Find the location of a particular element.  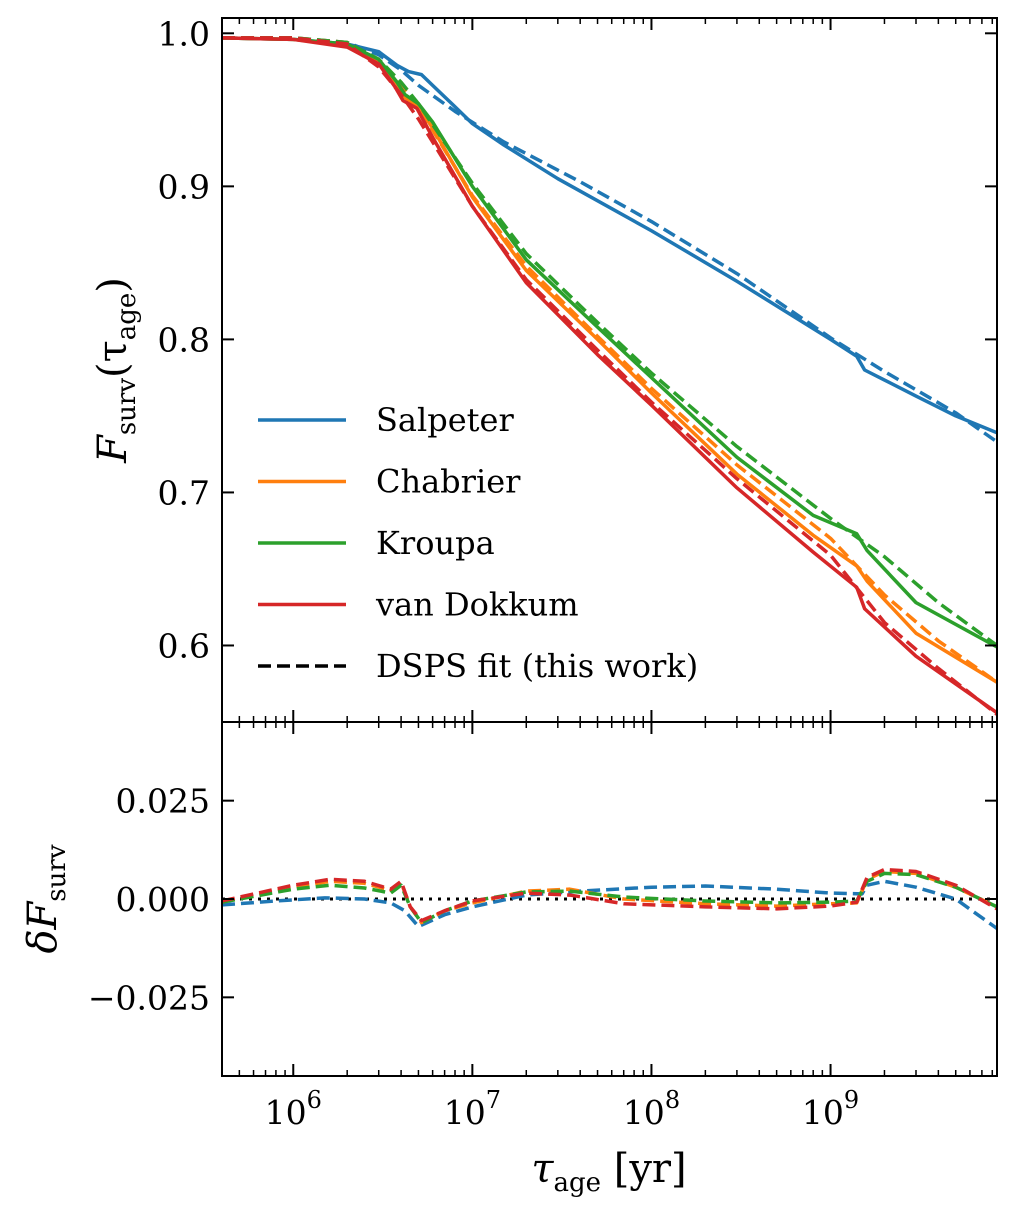

legend-label-kroupa: Kroupa is located at coordinates (435, 543).